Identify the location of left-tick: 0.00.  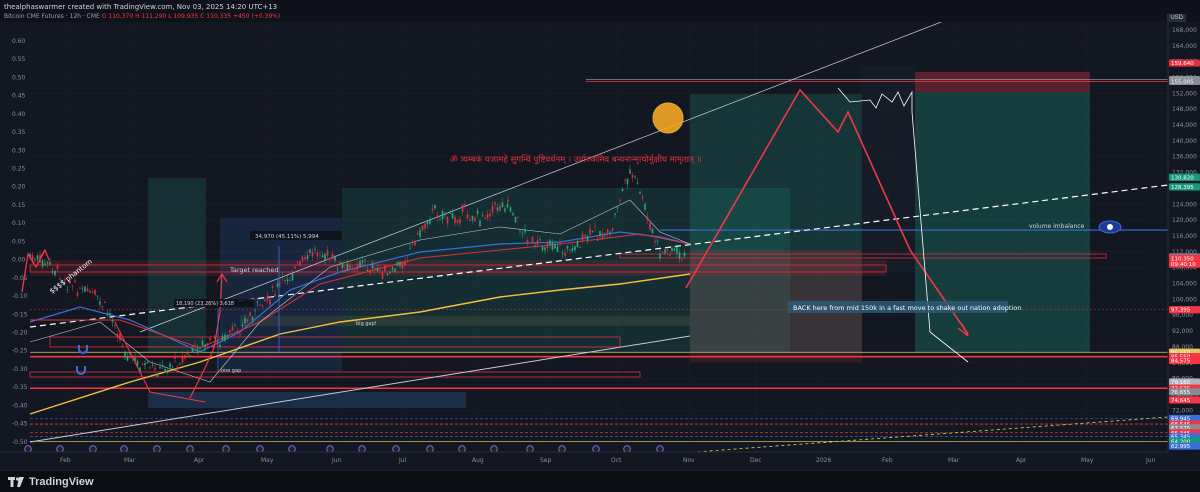
(19, 260).